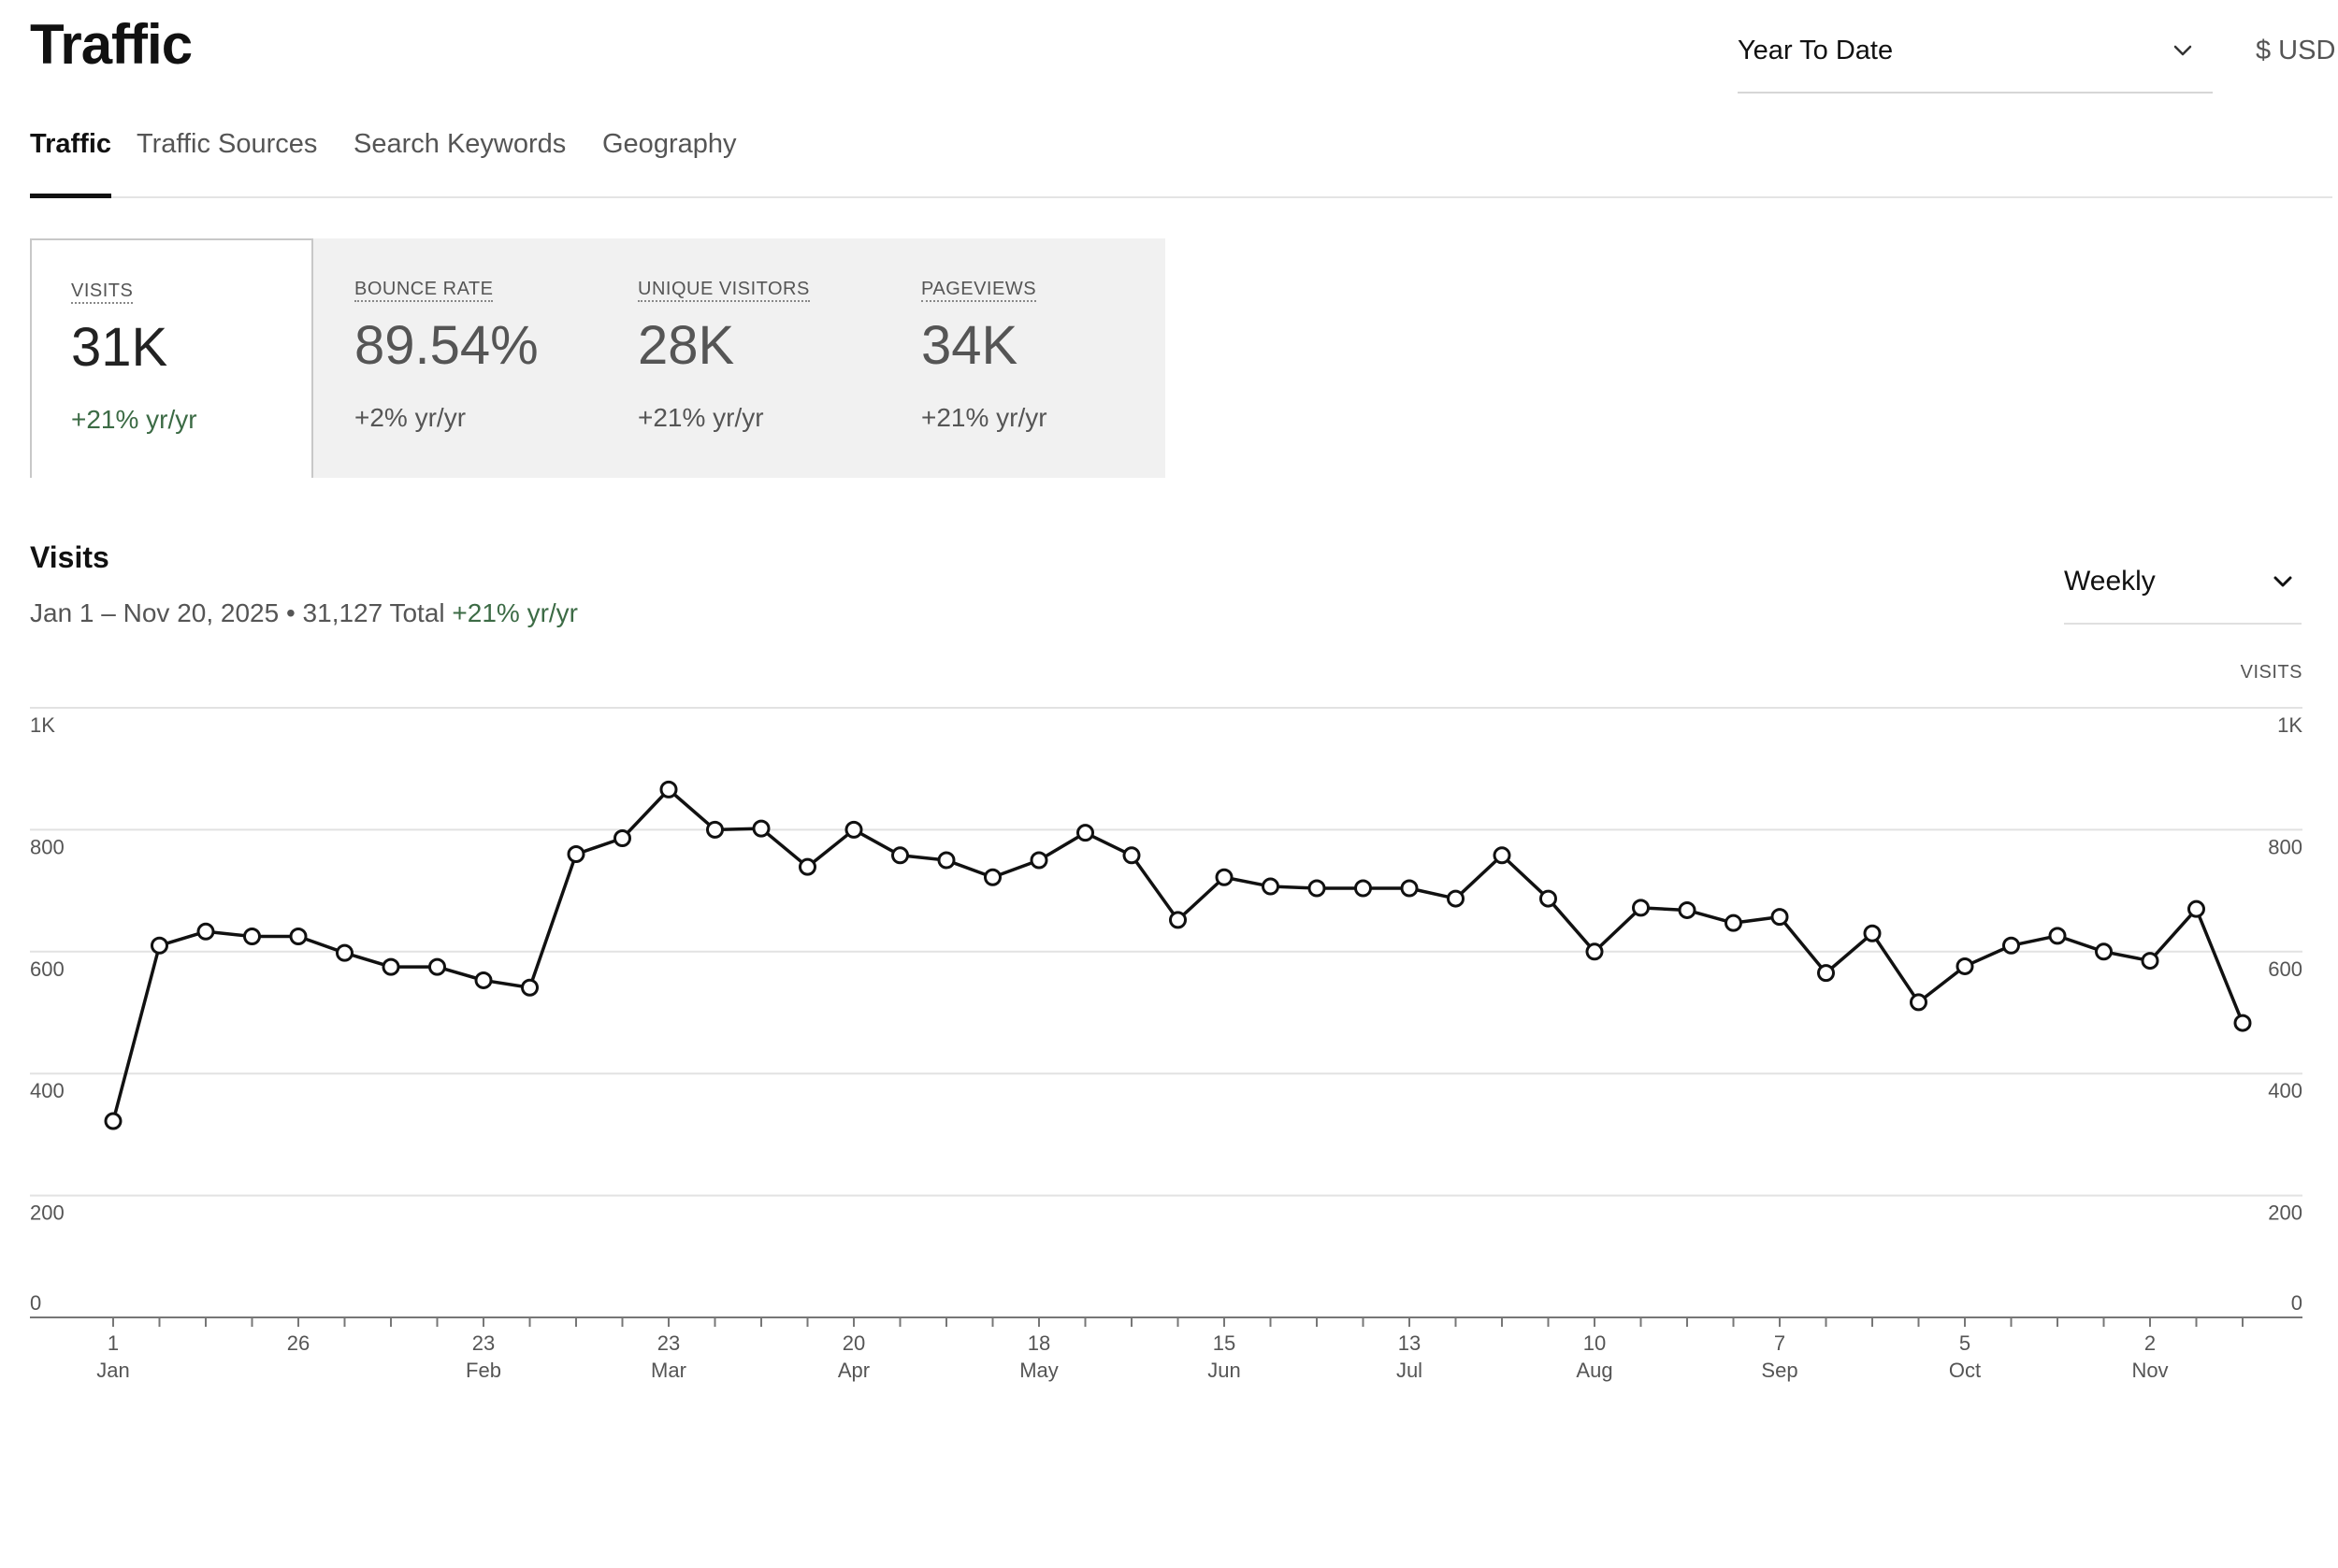 The height and width of the screenshot is (1568, 2338). I want to click on metric-card-unique-visitors: UNIQUE VISITORS 28K +21% yr/yr, so click(739, 358).